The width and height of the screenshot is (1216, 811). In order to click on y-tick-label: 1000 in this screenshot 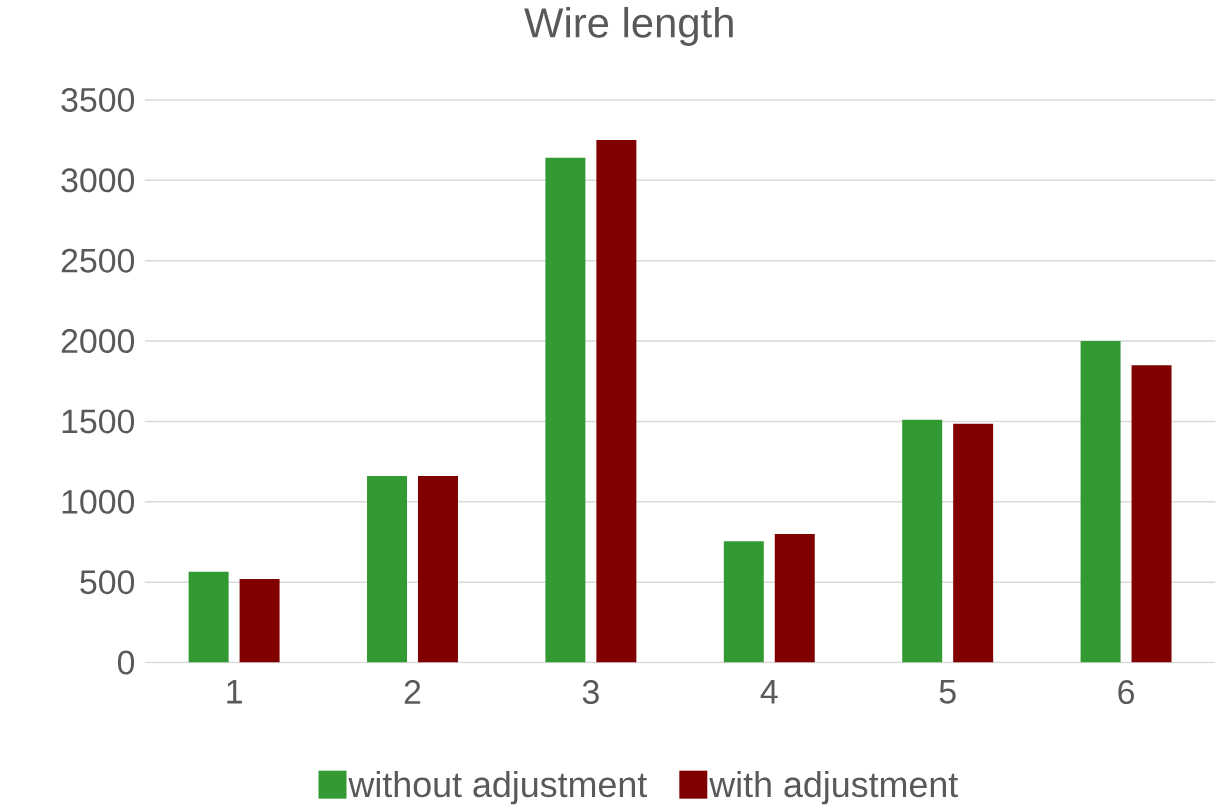, I will do `click(98, 501)`.